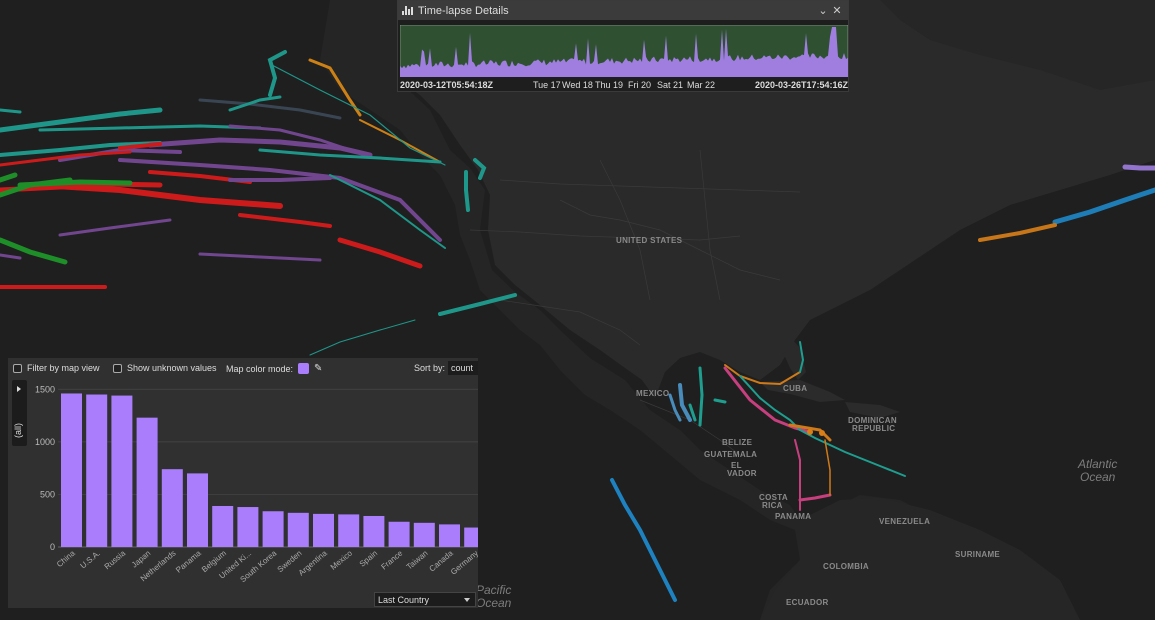  What do you see at coordinates (430, 368) in the screenshot?
I see `sort-label: Sort by:` at bounding box center [430, 368].